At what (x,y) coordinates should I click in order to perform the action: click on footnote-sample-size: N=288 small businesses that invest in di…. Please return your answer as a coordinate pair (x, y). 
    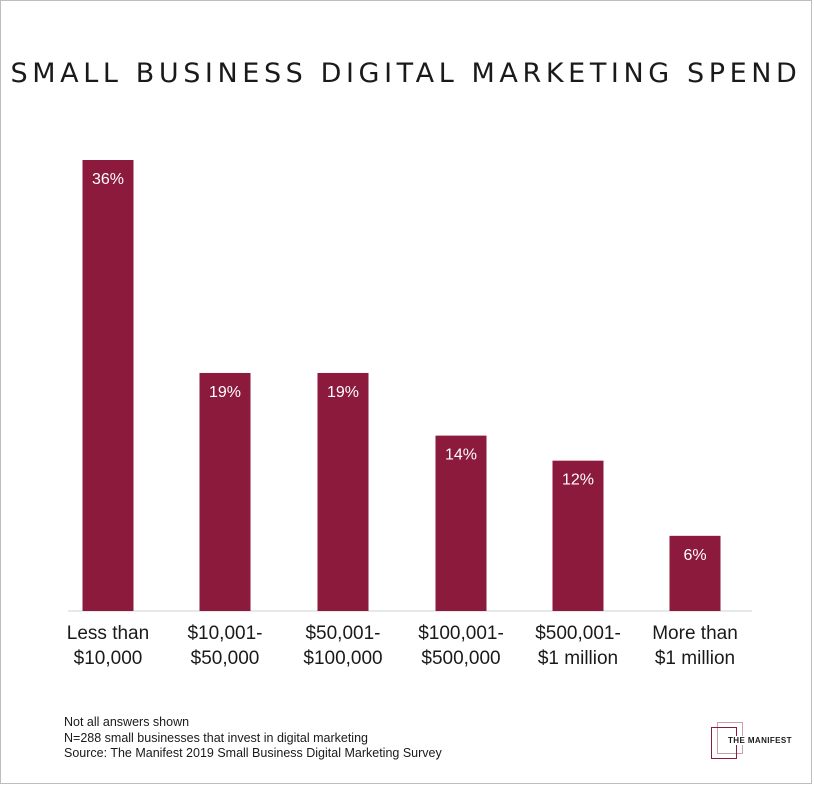
    Looking at the image, I should click on (216, 737).